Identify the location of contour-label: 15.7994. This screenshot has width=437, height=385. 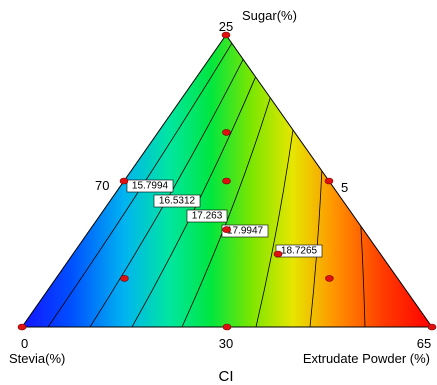
(150, 186).